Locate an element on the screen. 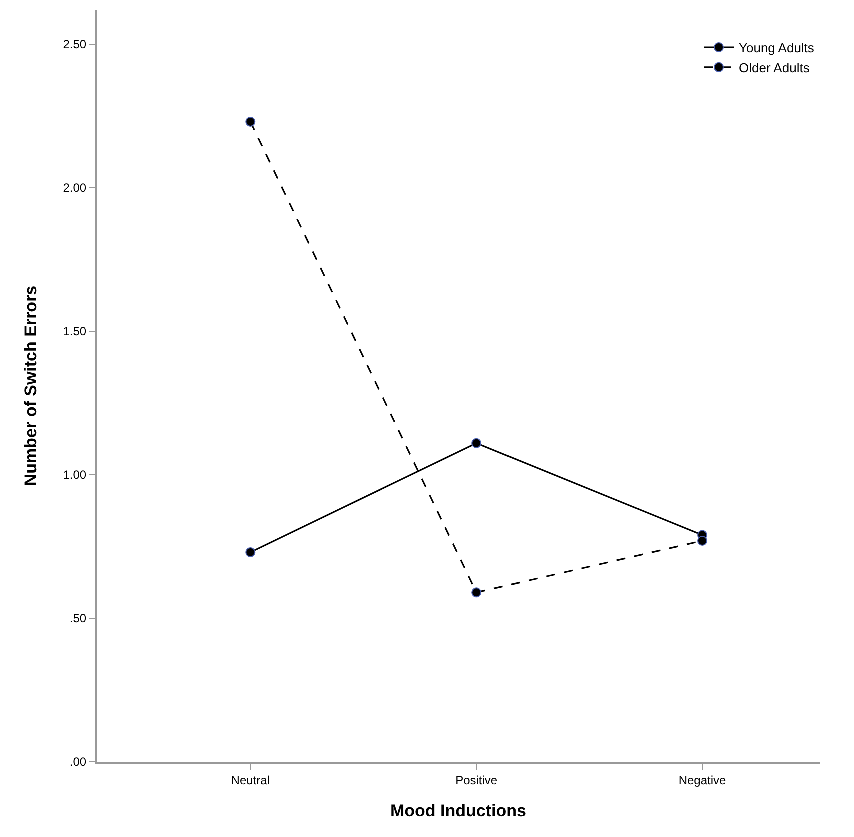 This screenshot has width=854, height=837. y-tick-label: 1.00 is located at coordinates (75, 475).